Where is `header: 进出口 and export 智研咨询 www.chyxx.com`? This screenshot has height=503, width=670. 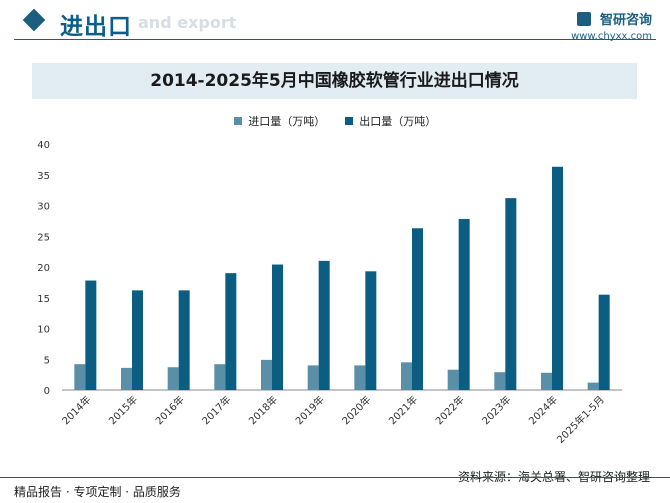 header: 进出口 and export 智研咨询 www.chyxx.com is located at coordinates (335, 24).